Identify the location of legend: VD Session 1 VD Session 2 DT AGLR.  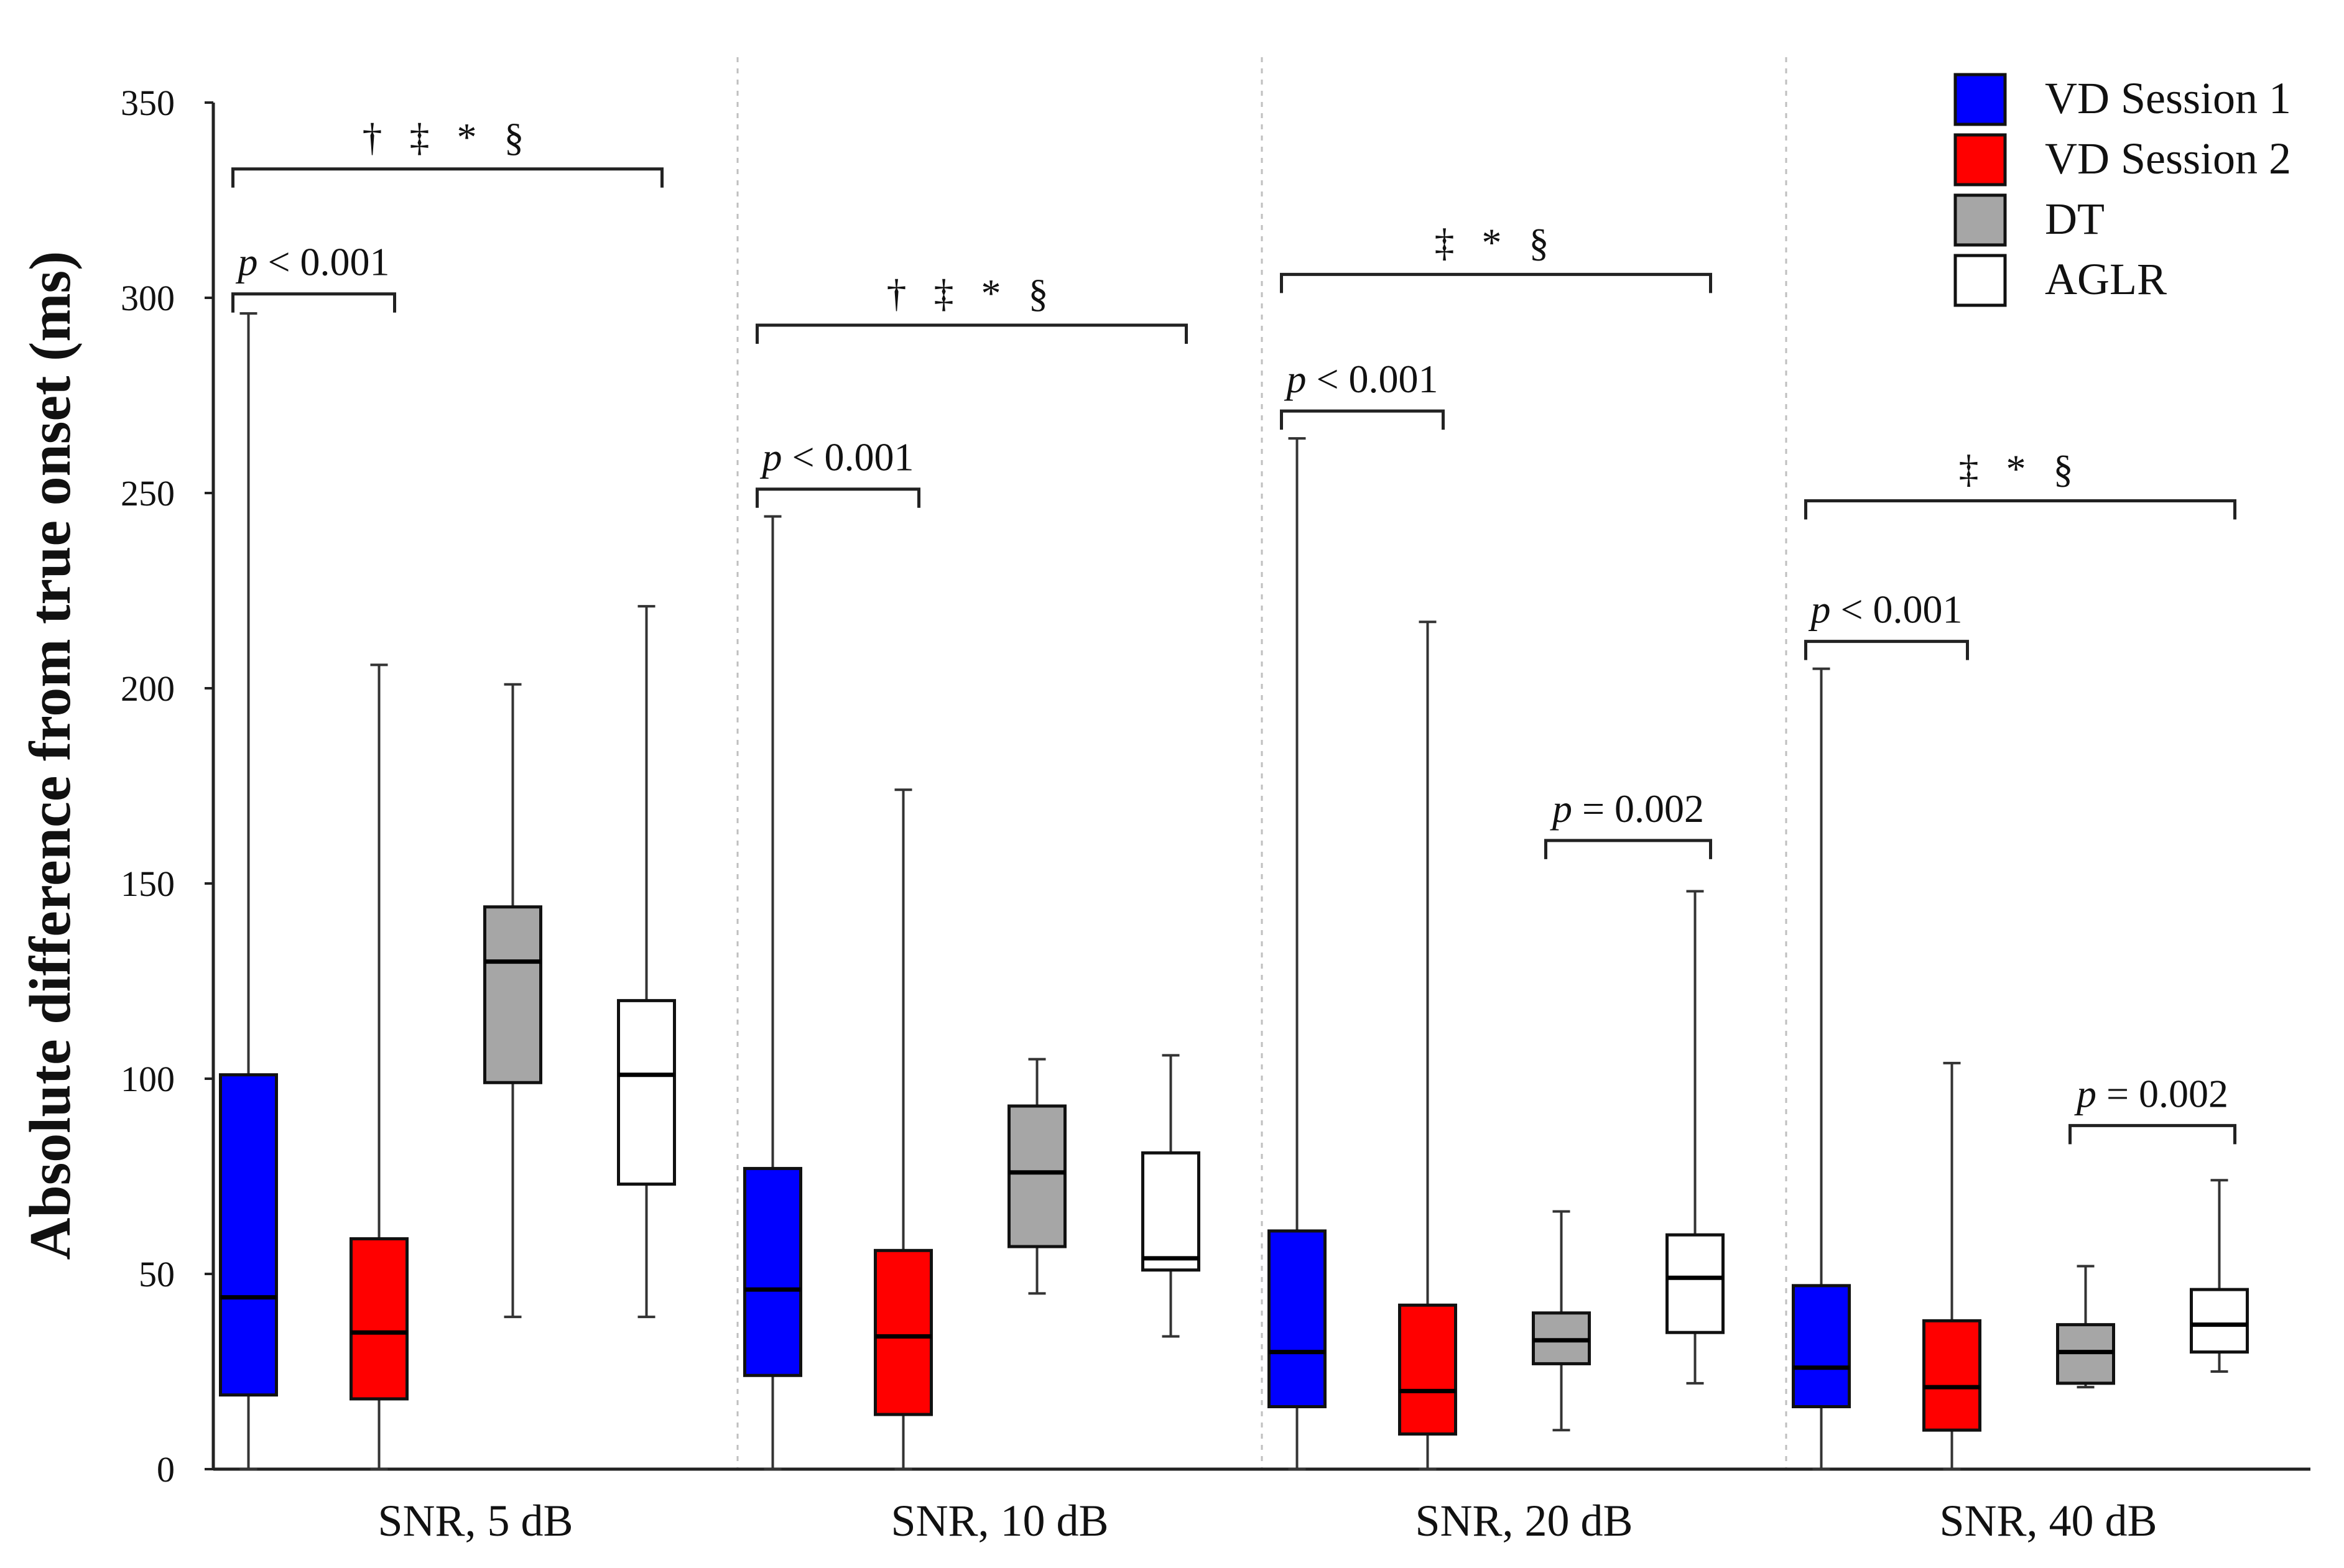
(2122, 190).